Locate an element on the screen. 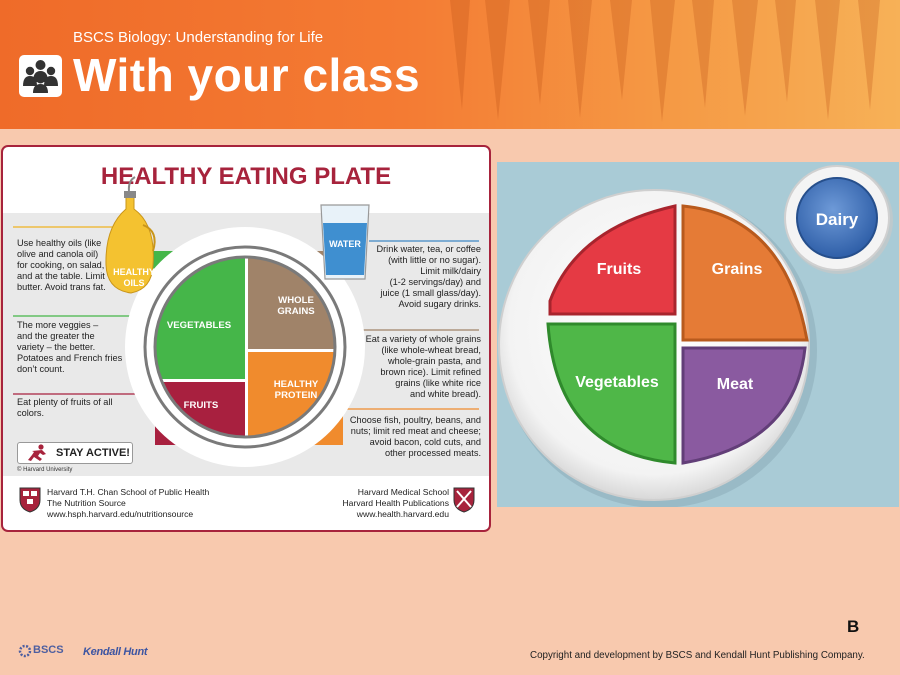 Image resolution: width=900 pixels, height=675 pixels. myplate-grains-label: Grains is located at coordinates (737, 269).